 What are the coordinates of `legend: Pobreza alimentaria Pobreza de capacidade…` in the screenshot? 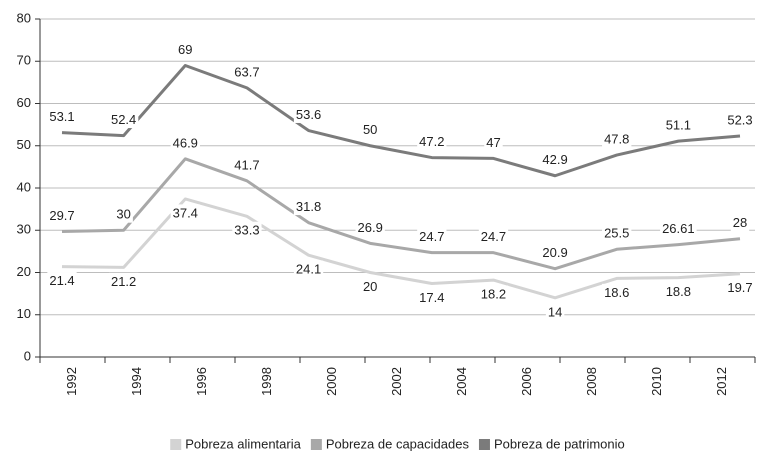 It's located at (397, 443).